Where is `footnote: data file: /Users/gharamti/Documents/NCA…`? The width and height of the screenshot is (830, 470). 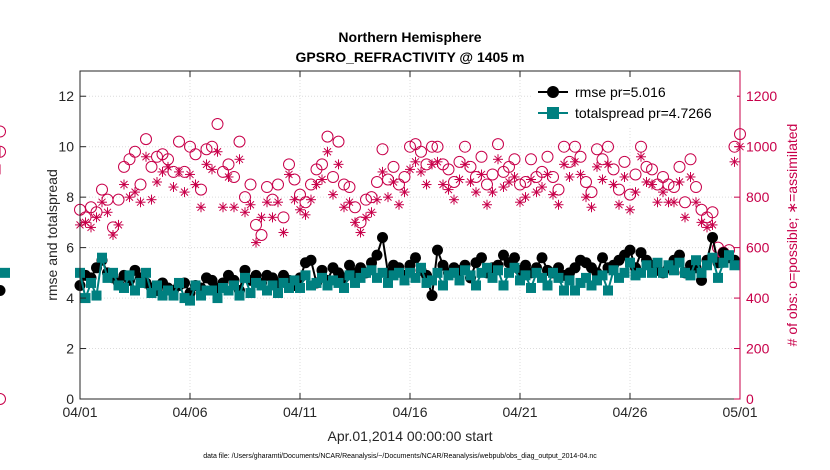 footnote: data file: /Users/gharamti/Documents/NCA… is located at coordinates (400, 456).